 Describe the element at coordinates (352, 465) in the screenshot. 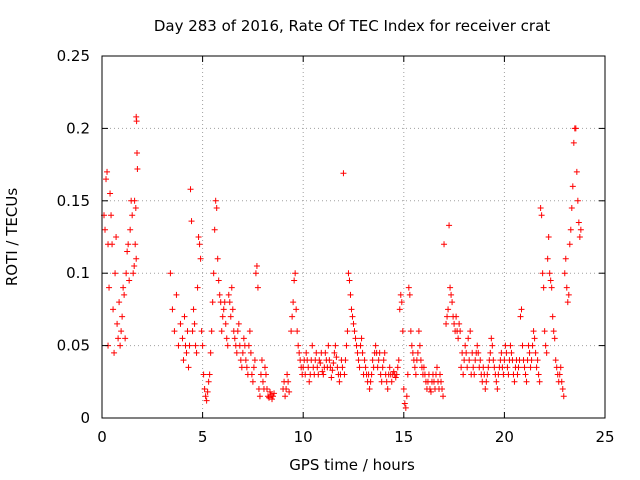

I see `x-axis-label: GPS time / hours` at that location.